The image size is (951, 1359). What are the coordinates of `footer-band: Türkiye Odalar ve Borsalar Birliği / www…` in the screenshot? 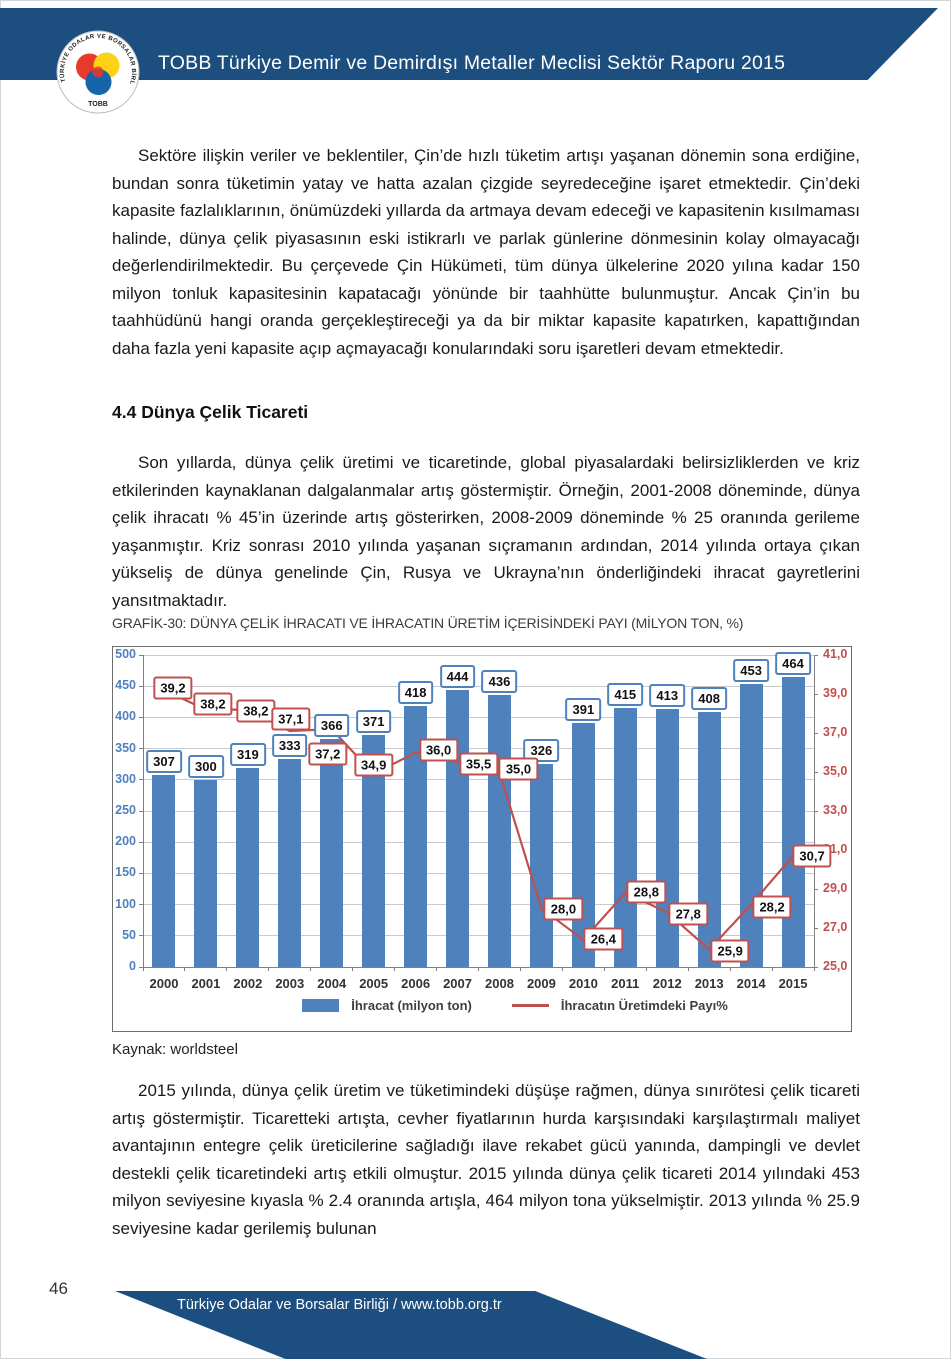 It's located at (411, 1325).